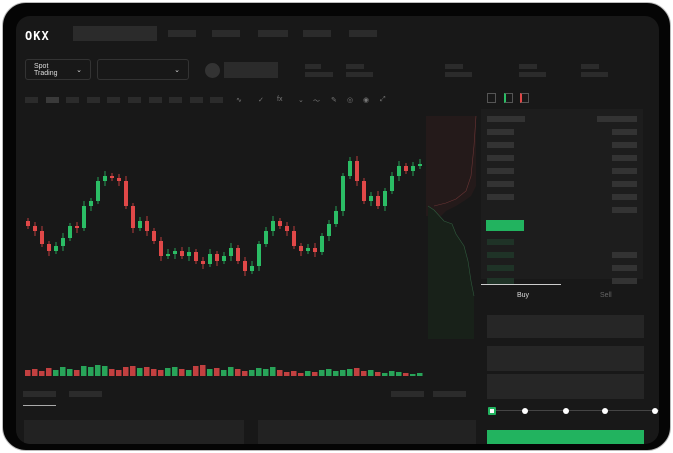  I want to click on active-tab-underline, so click(39, 405).